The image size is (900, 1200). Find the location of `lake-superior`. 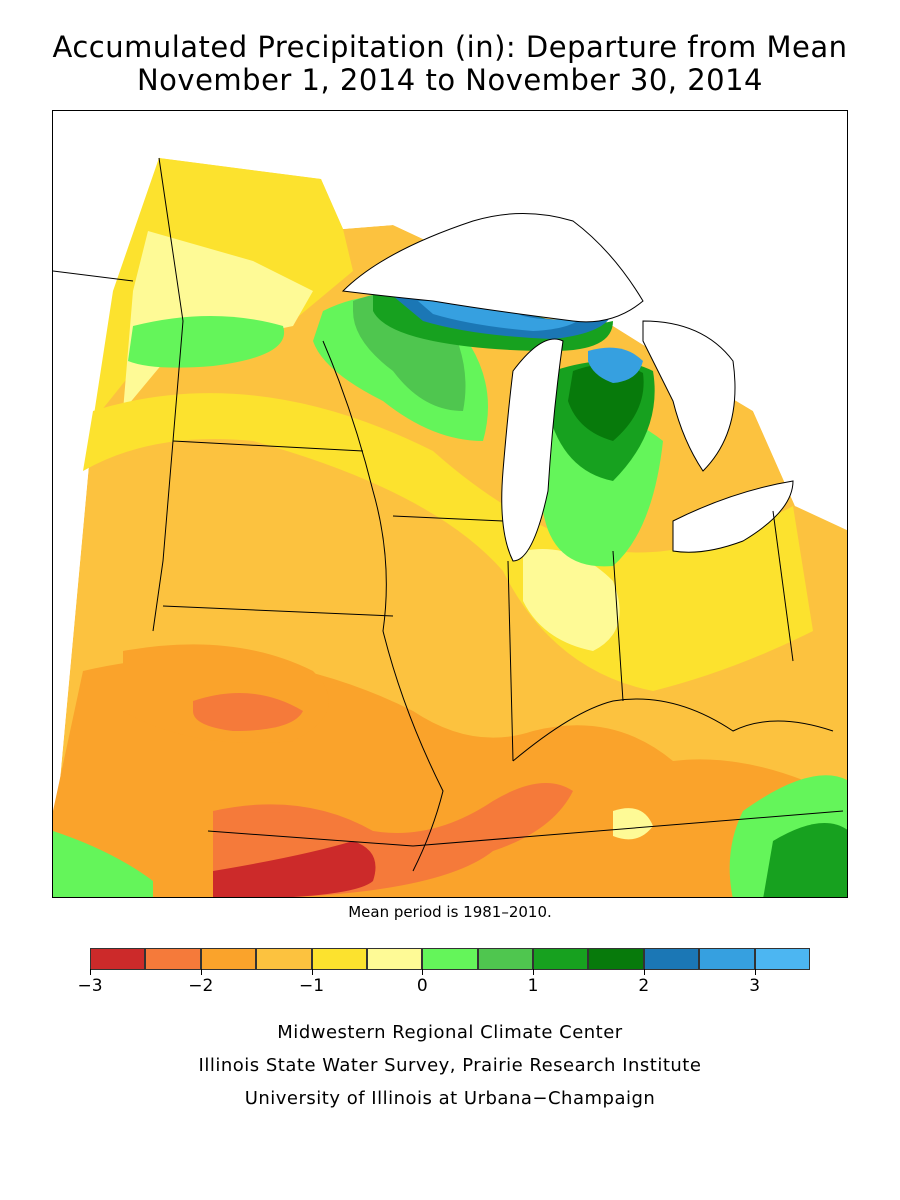

lake-superior is located at coordinates (492, 268).